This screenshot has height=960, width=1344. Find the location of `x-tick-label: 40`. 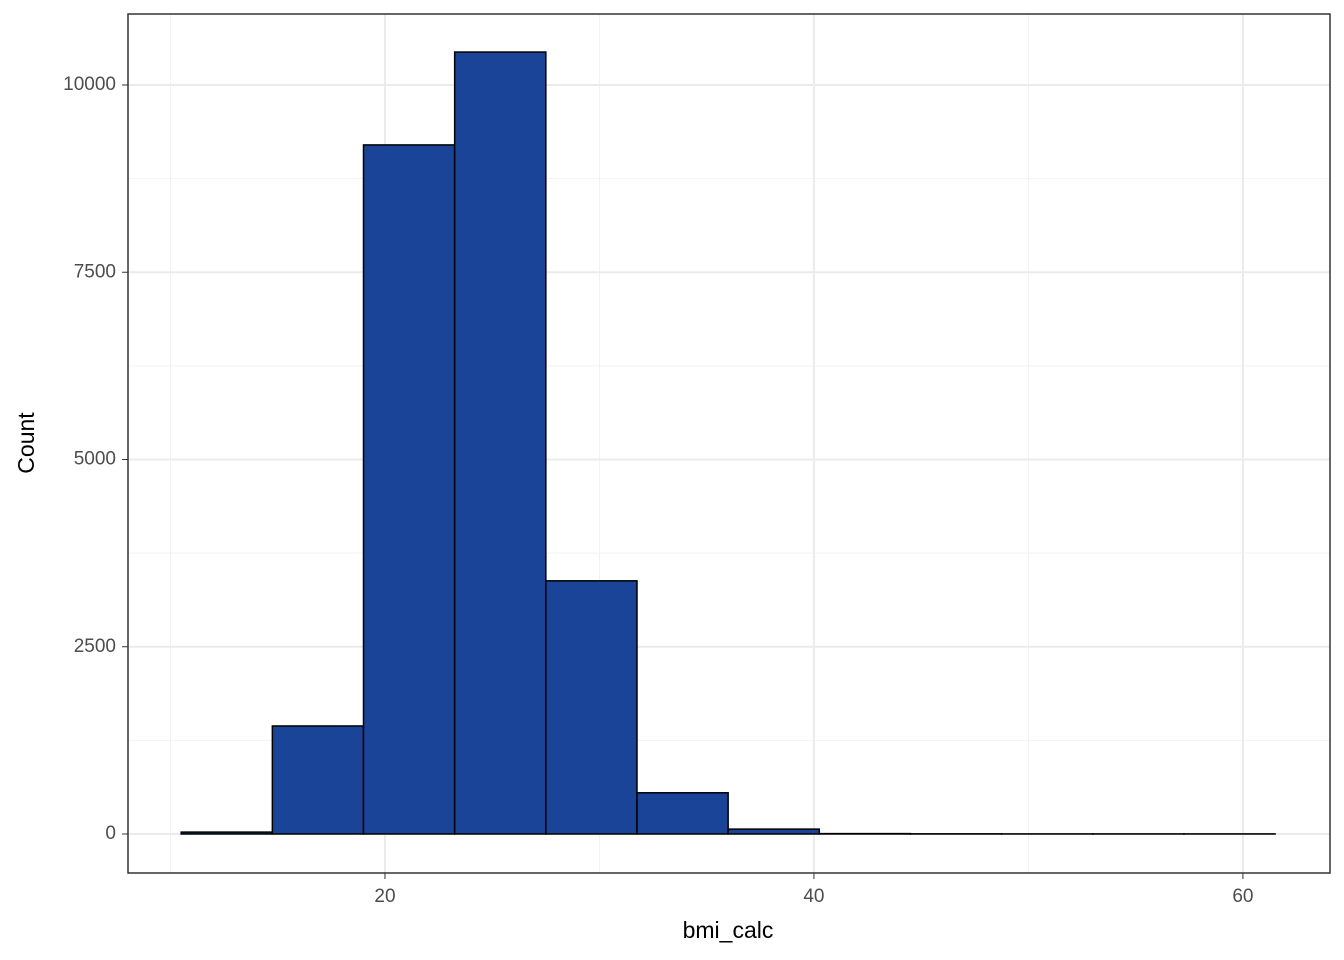

x-tick-label: 40 is located at coordinates (813, 896).